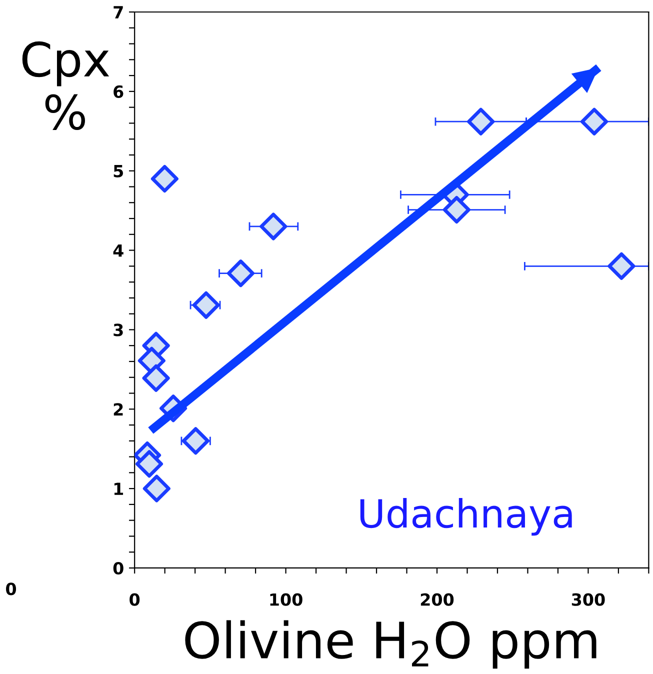 The image size is (653, 674). What do you see at coordinates (135, 599) in the screenshot?
I see `x-tick-label: 0` at bounding box center [135, 599].